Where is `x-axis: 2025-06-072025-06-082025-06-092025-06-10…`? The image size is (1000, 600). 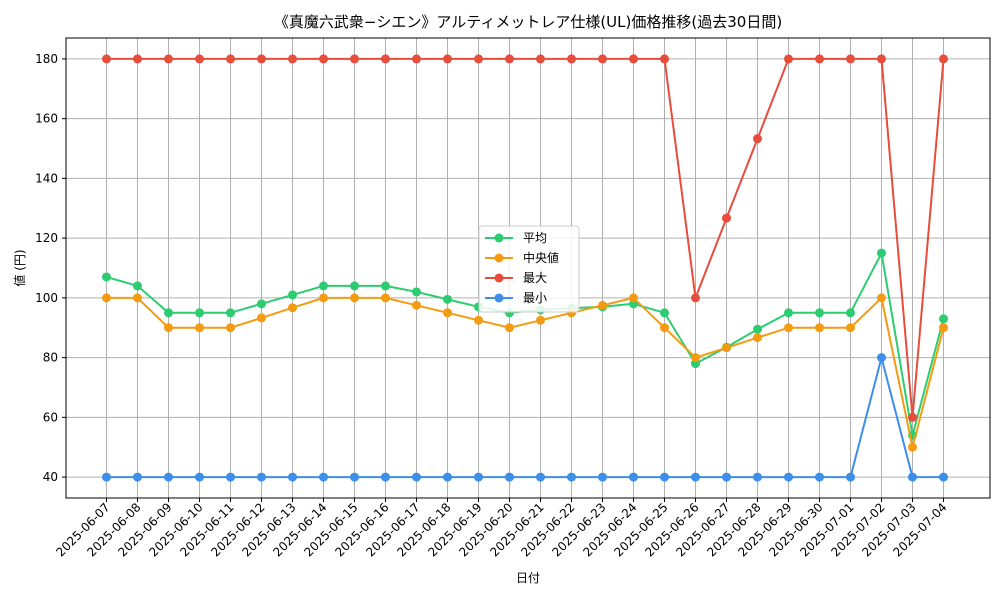
x-axis: 2025-06-072025-06-082025-06-092025-06-10… is located at coordinates (501, 528).